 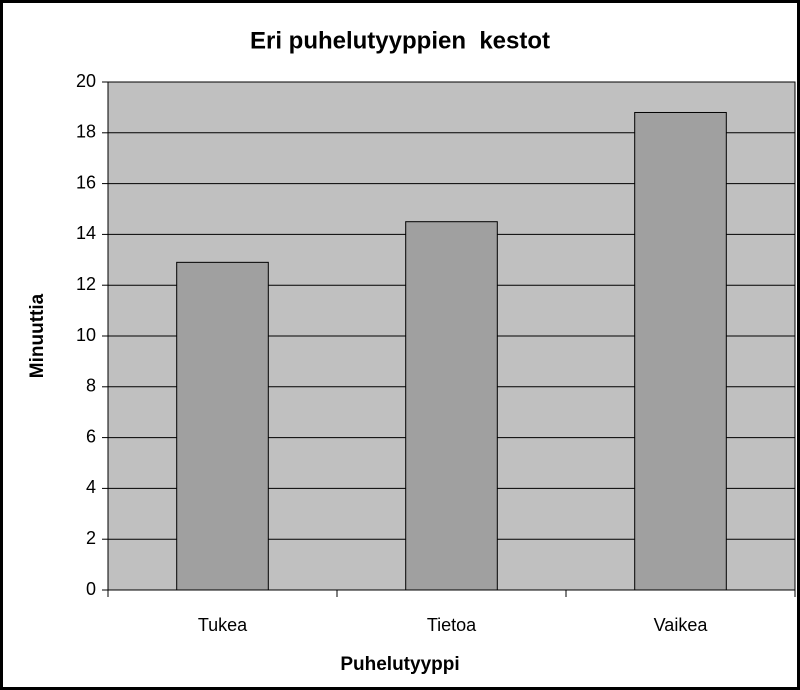 I want to click on x-tick-label: Tietoa, so click(x=452, y=625).